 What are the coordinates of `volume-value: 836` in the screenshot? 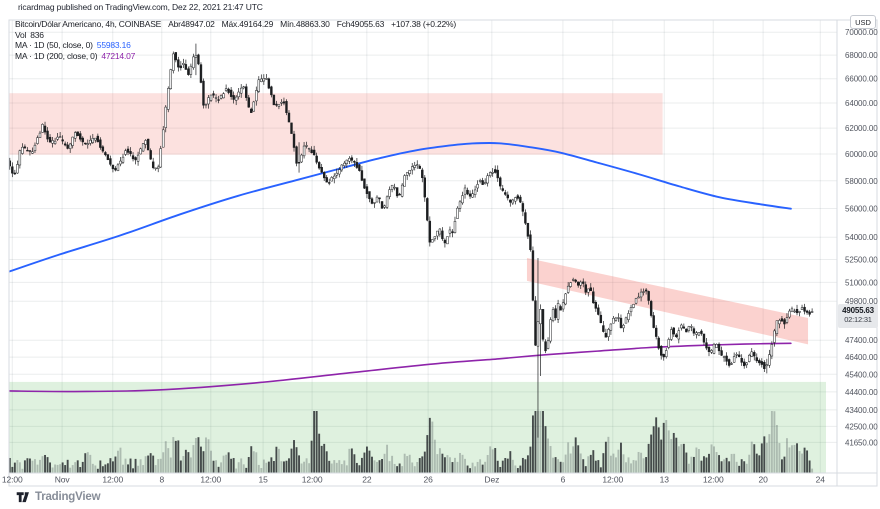 It's located at (37, 34).